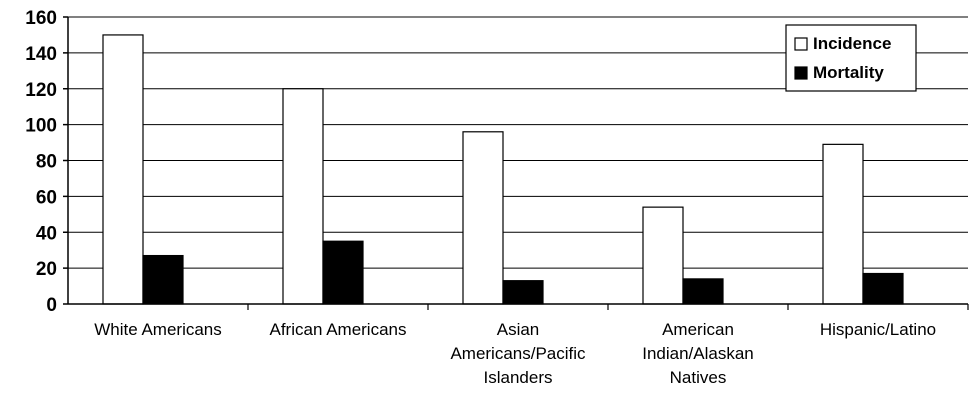 This screenshot has height=396, width=972. What do you see at coordinates (51, 305) in the screenshot?
I see `y-tick-label: 0` at bounding box center [51, 305].